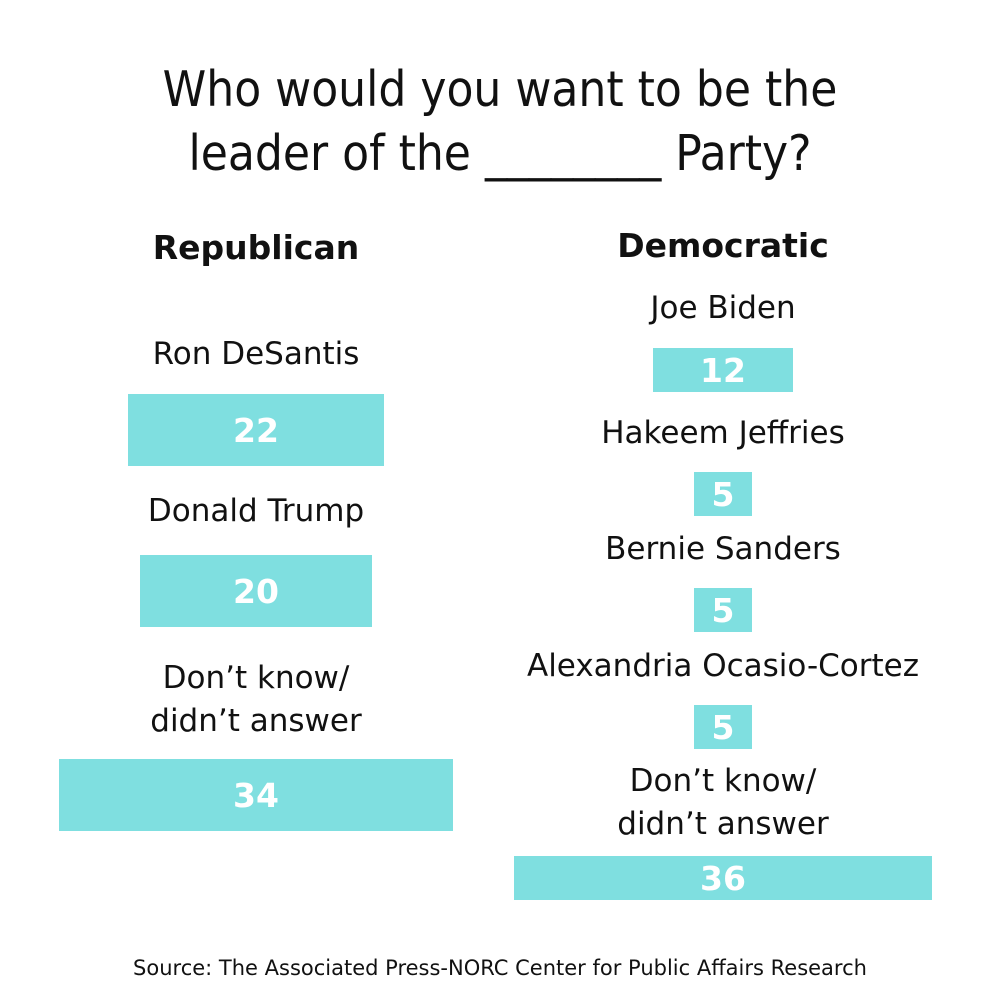  I want to click on category-label-line: Alexandria Ocasio-Cortez, so click(722, 666).